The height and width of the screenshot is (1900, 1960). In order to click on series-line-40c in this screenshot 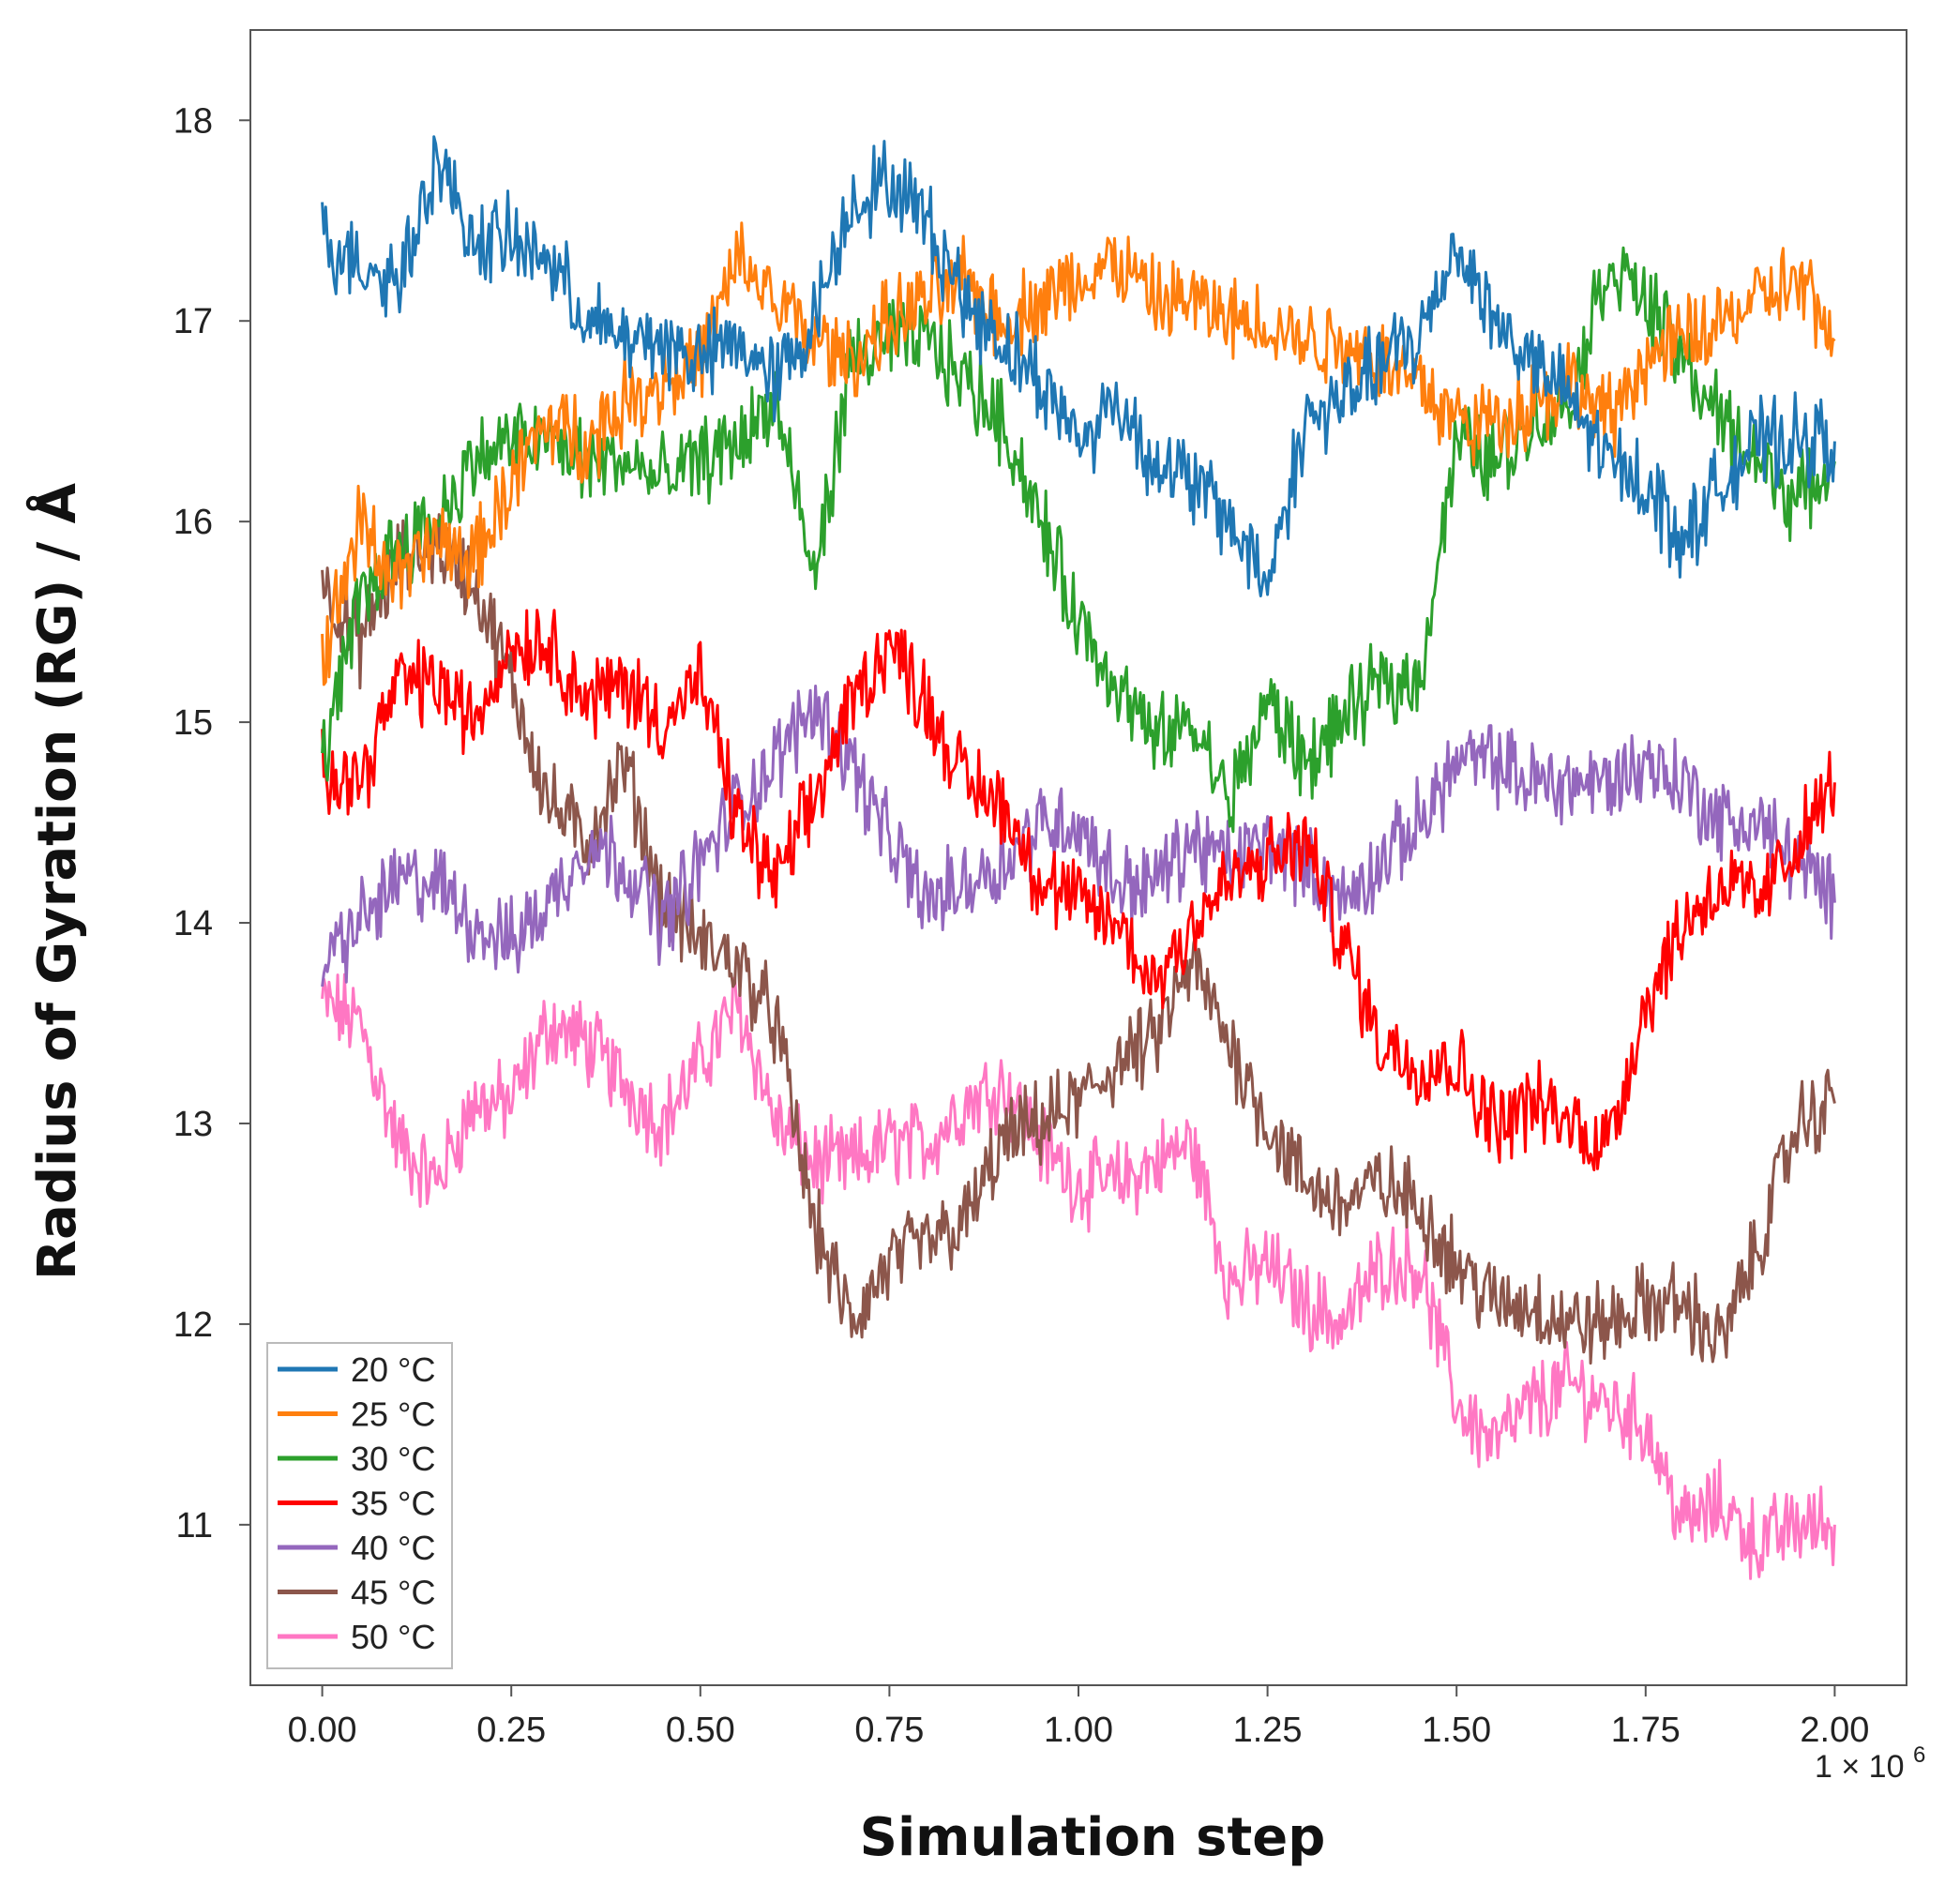, I will do `click(1078, 836)`.